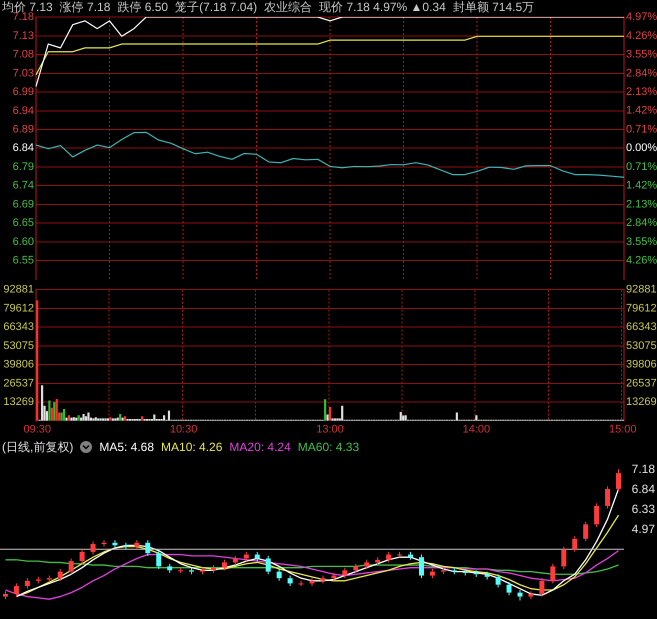  What do you see at coordinates (18, 308) in the screenshot?
I see `y-tick-label: 79612` at bounding box center [18, 308].